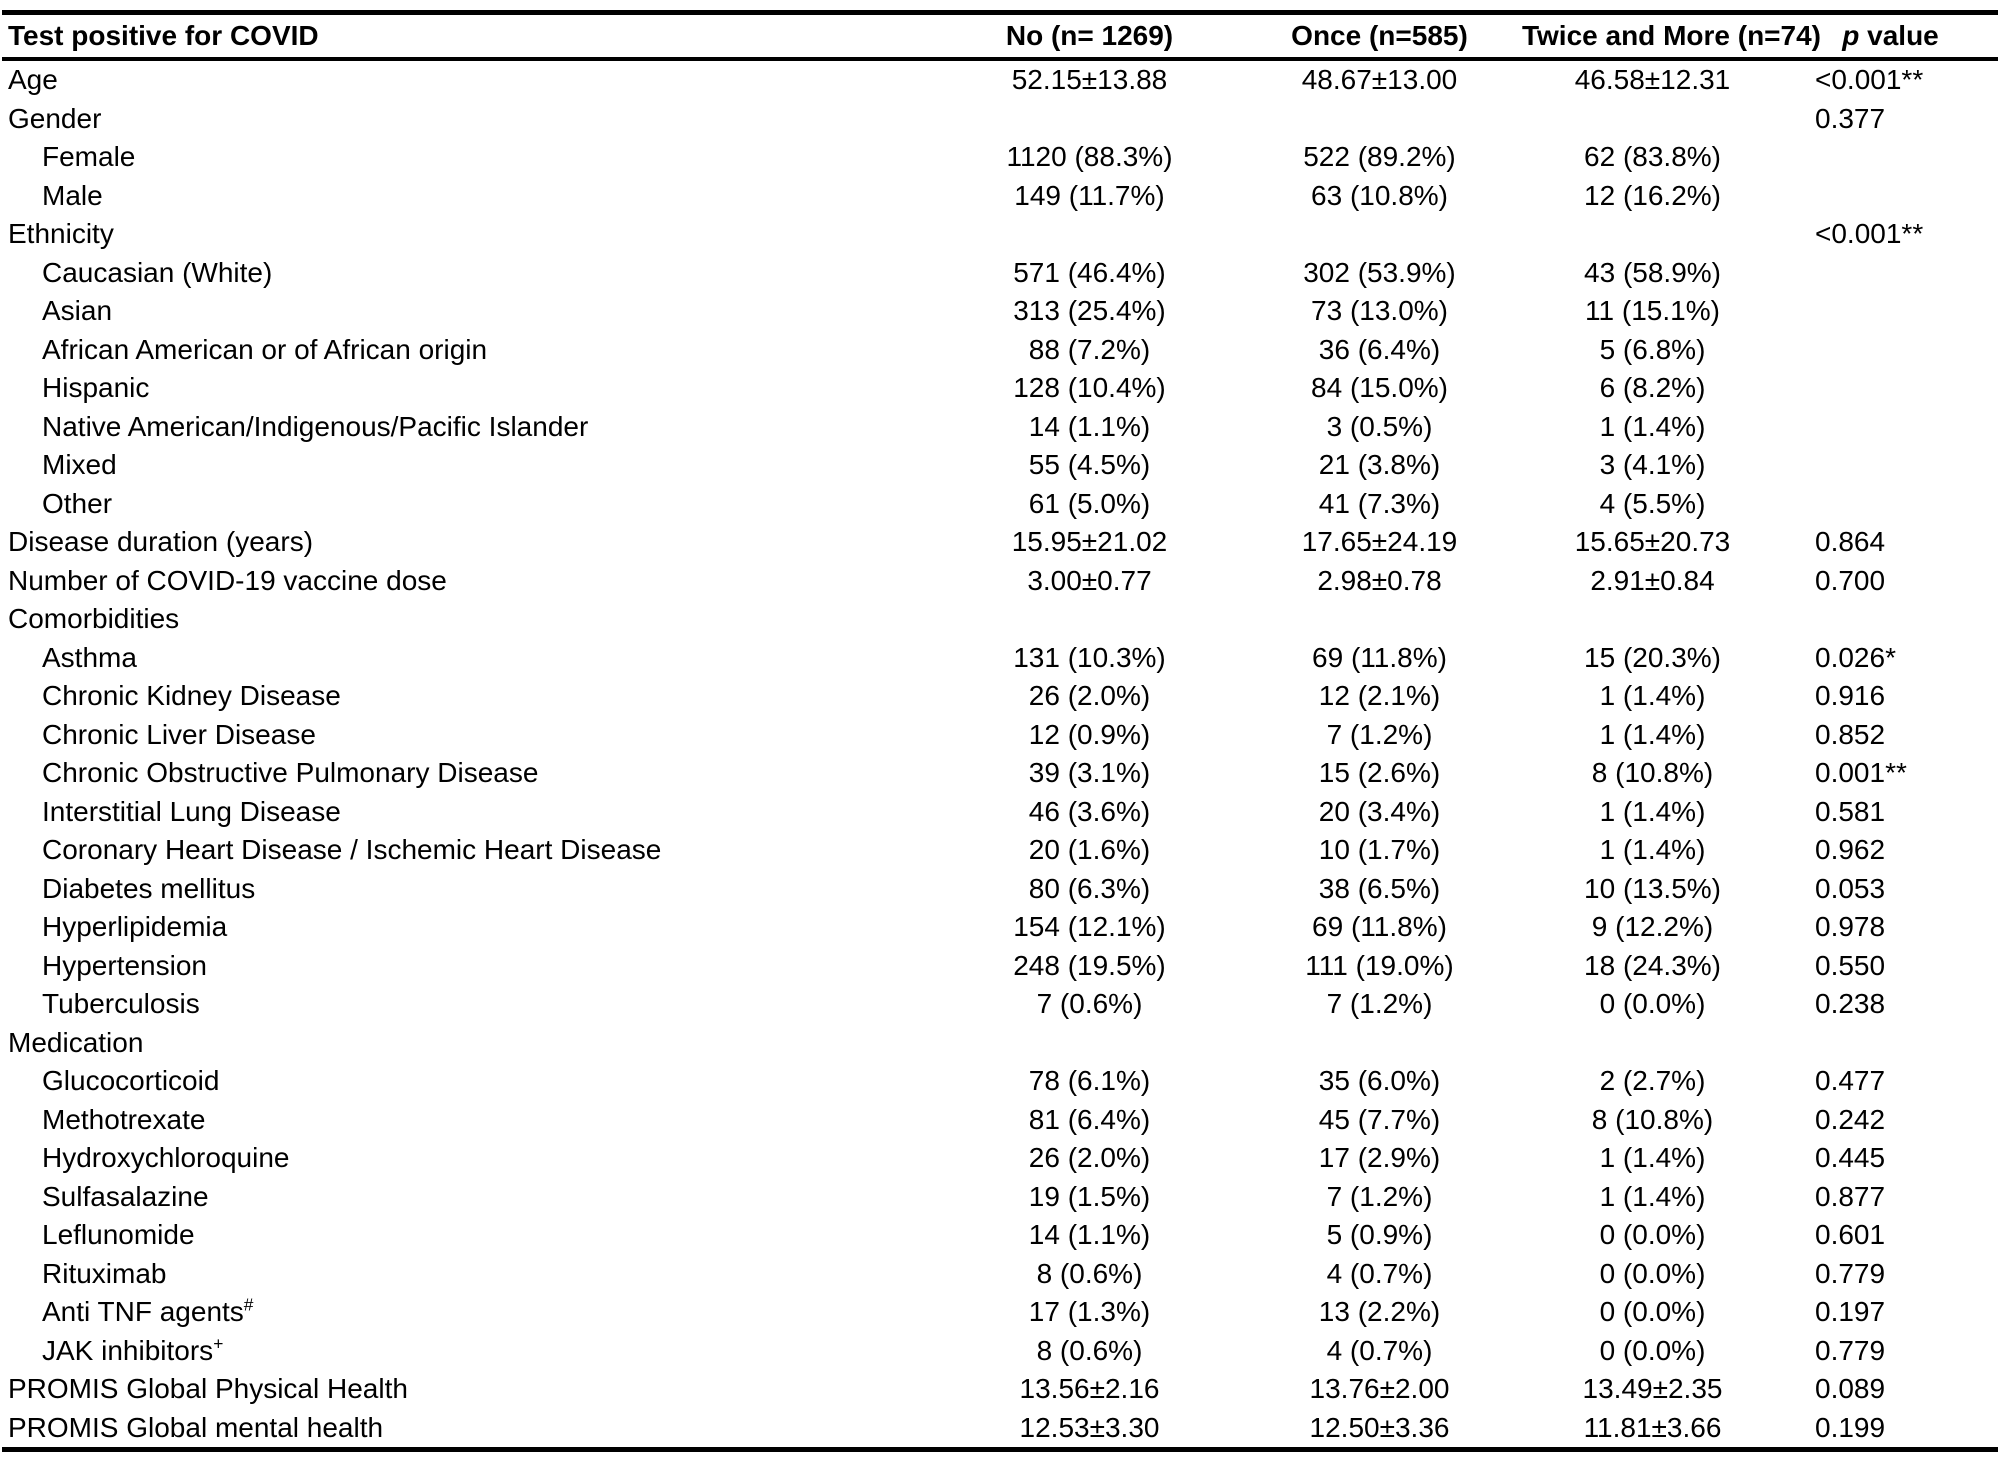 This screenshot has height=1467, width=2000. I want to click on row-label: PROMIS Global Physical Health, so click(208, 1389).